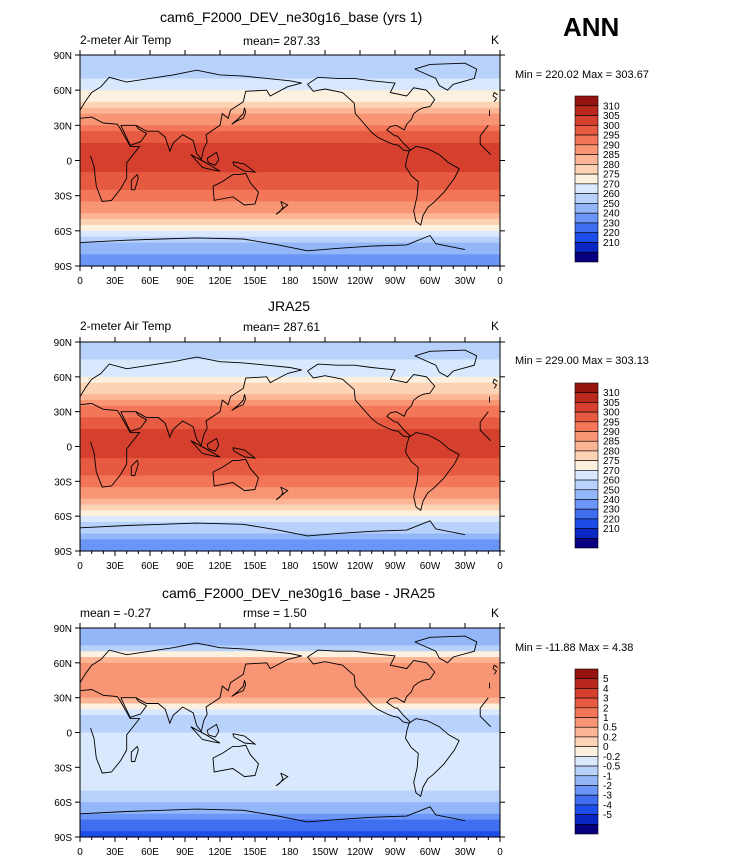 The image size is (733, 866). I want to click on x-tick-label: 150E, so click(255, 281).